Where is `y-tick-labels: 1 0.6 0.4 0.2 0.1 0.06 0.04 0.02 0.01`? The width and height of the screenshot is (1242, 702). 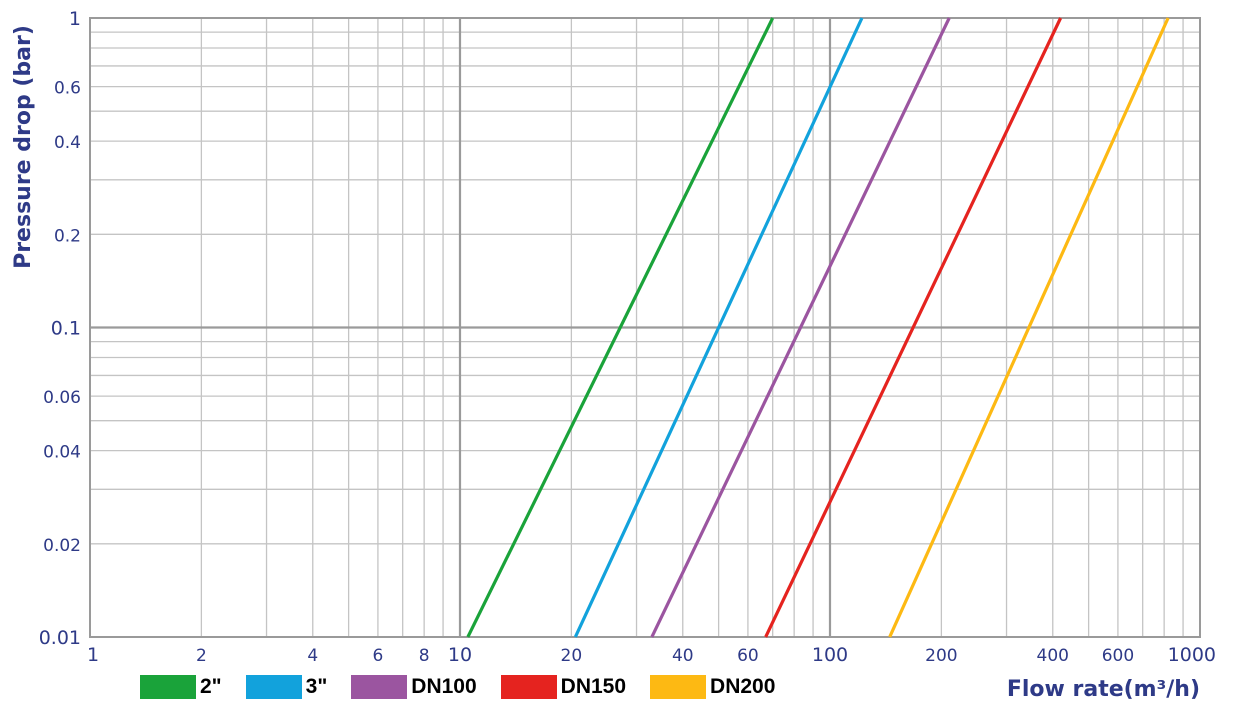
y-tick-labels: 1 0.6 0.4 0.2 0.1 0.06 0.04 0.02 0.01 is located at coordinates (60, 328).